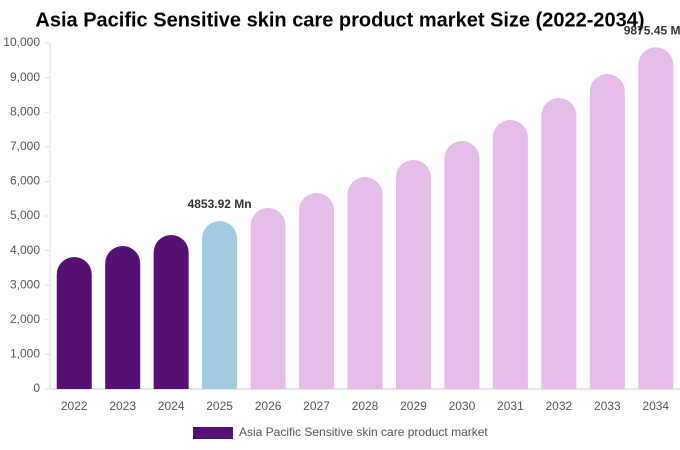 This screenshot has width=680, height=450. Describe the element at coordinates (462, 406) in the screenshot. I see `x-tick-label: 2030` at that location.